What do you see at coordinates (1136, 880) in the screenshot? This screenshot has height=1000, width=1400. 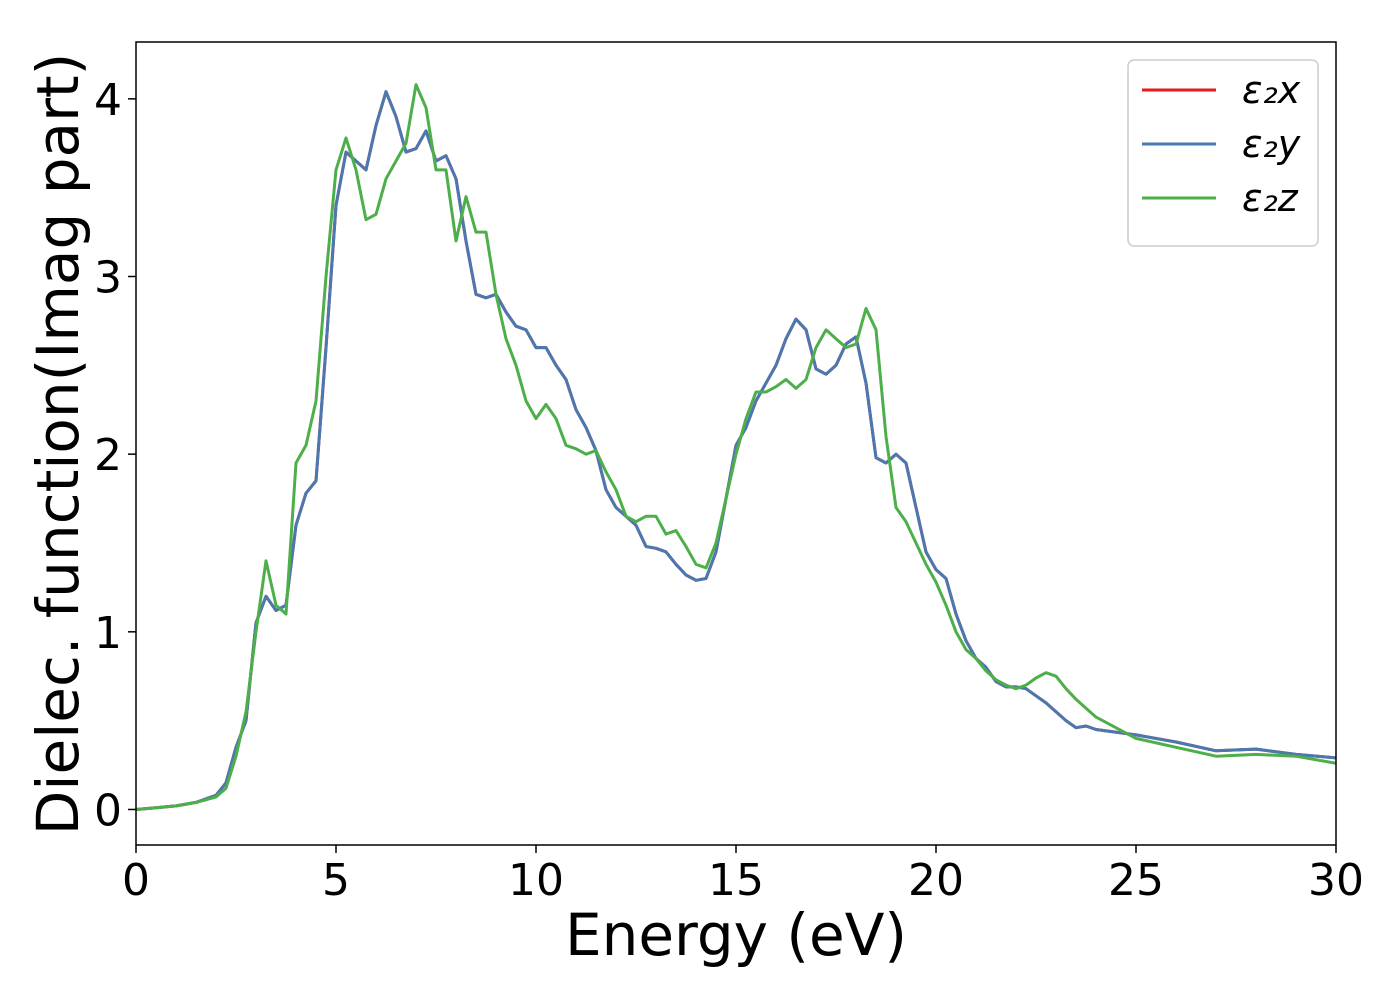 I see `x-tick-label: 25` at bounding box center [1136, 880].